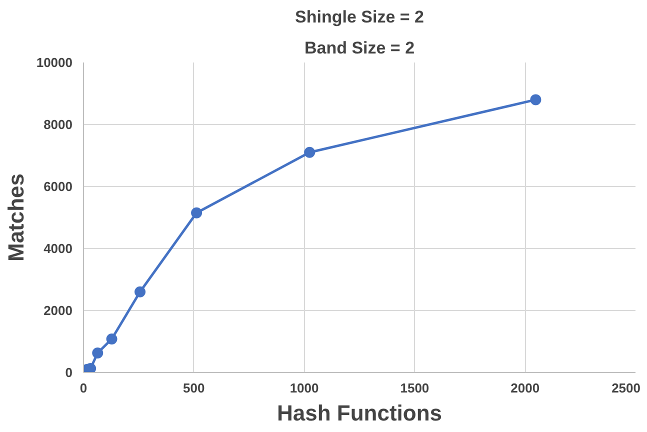  What do you see at coordinates (359, 17) in the screenshot?
I see `chart-title: Shingle Size = 2` at bounding box center [359, 17].